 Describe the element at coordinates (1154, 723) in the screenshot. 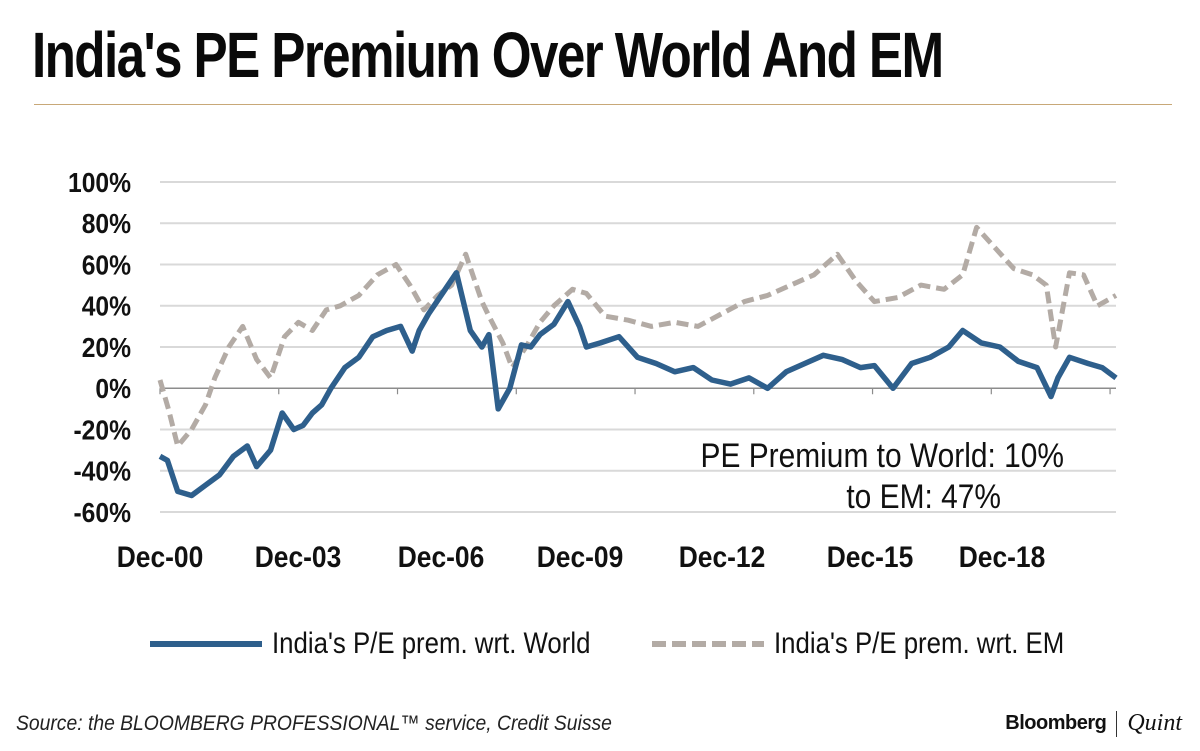

I see `brand-quint: Quint` at that location.